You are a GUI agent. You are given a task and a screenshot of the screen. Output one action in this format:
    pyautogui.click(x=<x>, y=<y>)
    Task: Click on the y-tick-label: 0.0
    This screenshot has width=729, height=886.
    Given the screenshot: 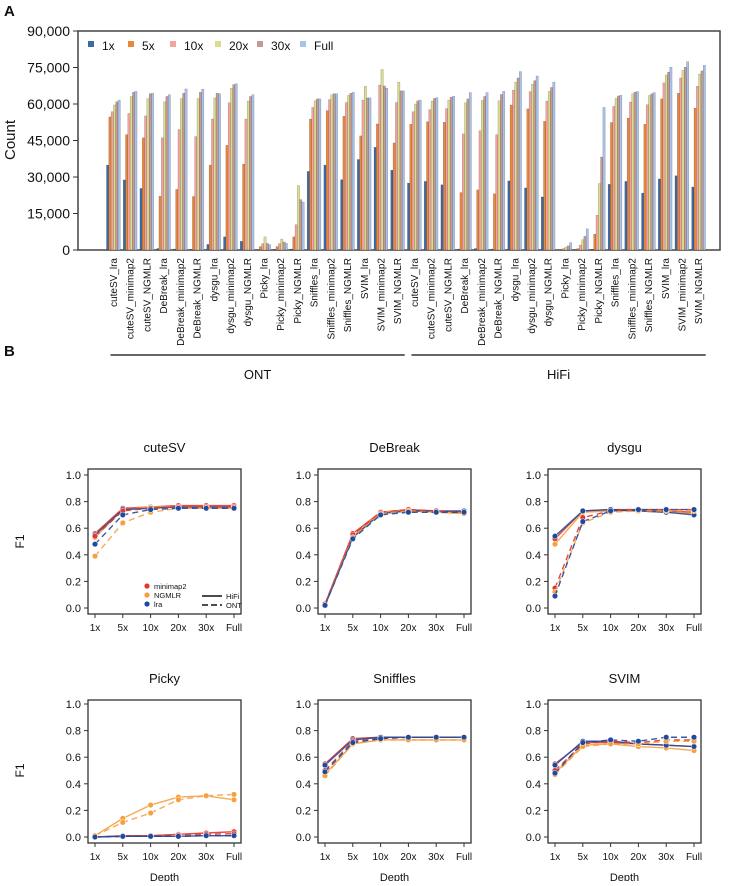 What is the action you would take?
    pyautogui.click(x=73, y=838)
    